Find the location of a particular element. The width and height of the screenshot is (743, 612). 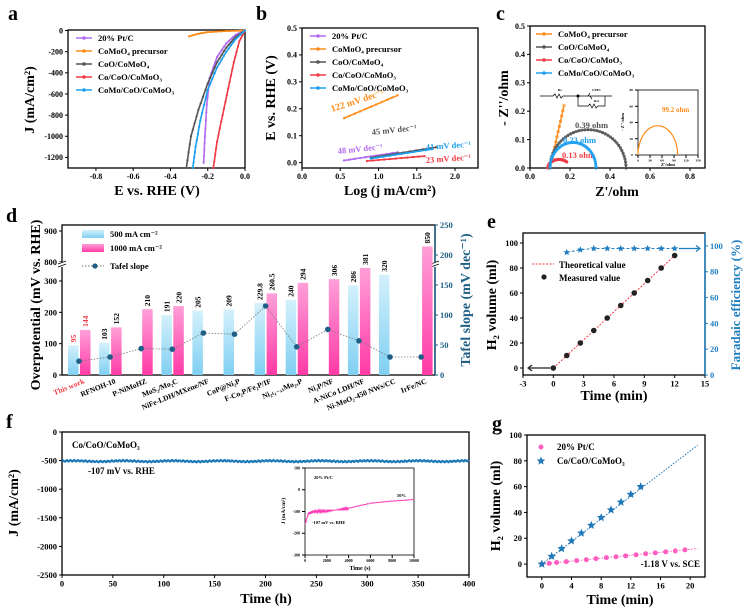

x-tick-label: 30 is located at coordinates (650, 161).